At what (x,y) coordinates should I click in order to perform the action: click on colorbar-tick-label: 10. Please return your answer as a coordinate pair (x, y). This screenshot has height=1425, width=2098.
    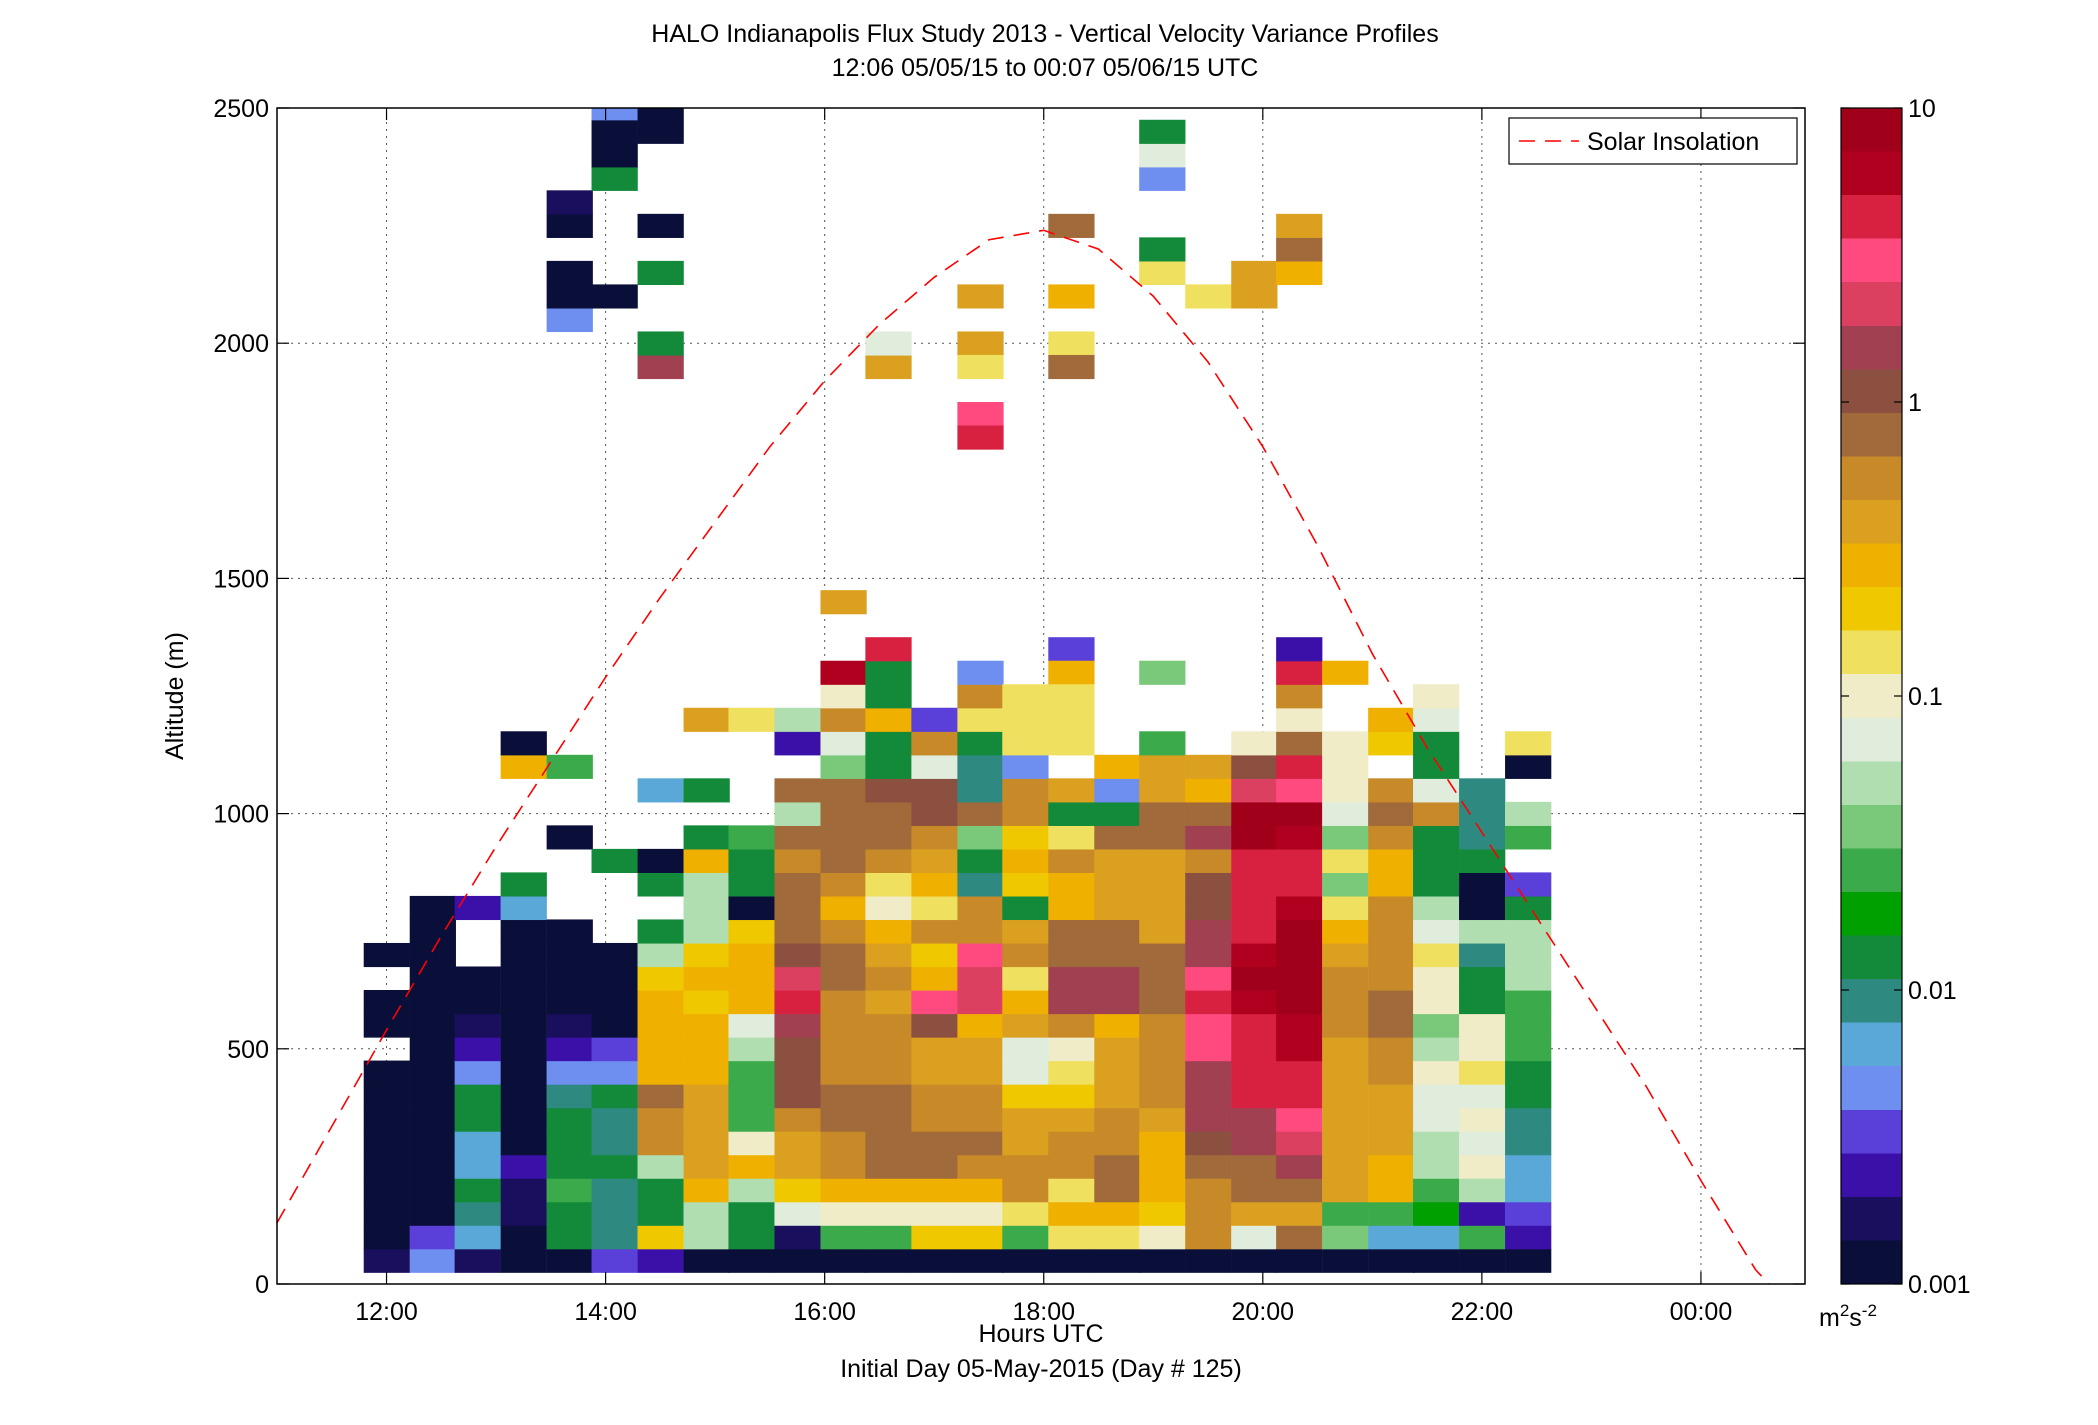
    Looking at the image, I should click on (1922, 109).